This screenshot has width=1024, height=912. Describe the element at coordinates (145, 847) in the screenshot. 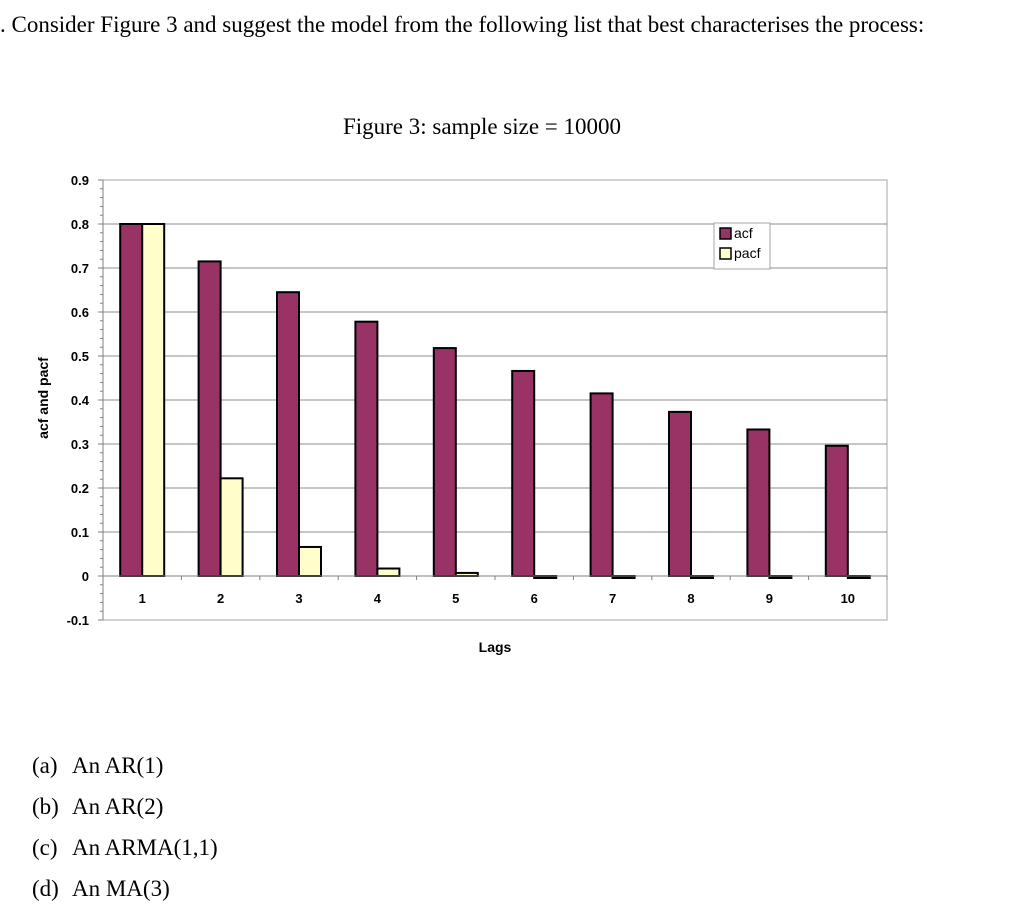

I see `option-text: An ARMA(1,1)` at that location.